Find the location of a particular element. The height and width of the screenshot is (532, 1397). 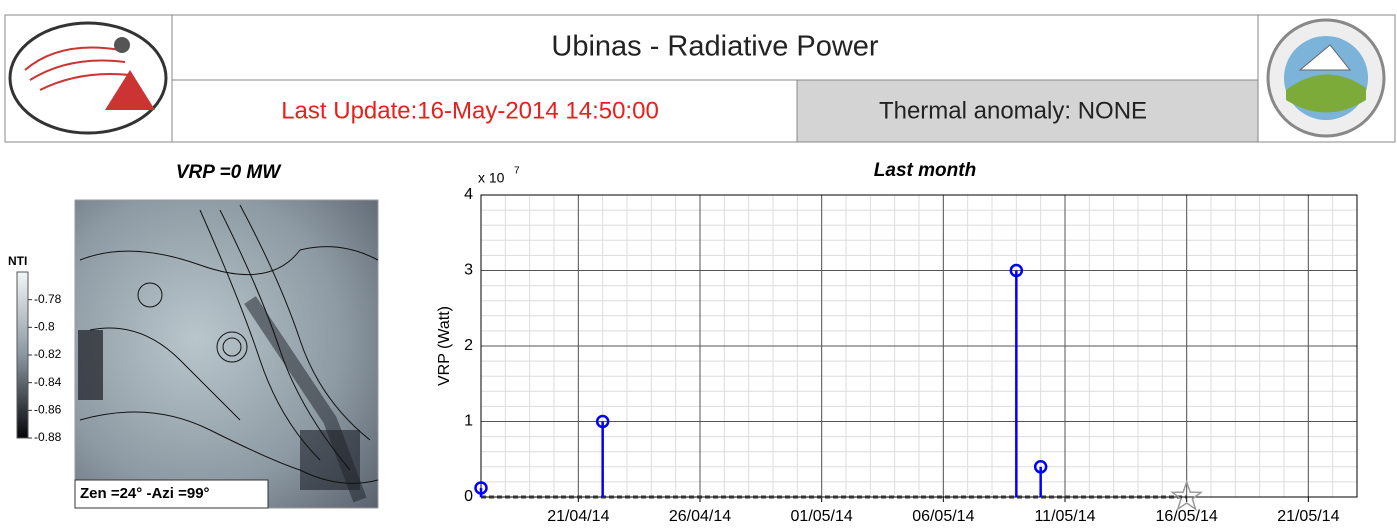

colorbar-tick-label: -0.88 is located at coordinates (48, 437).